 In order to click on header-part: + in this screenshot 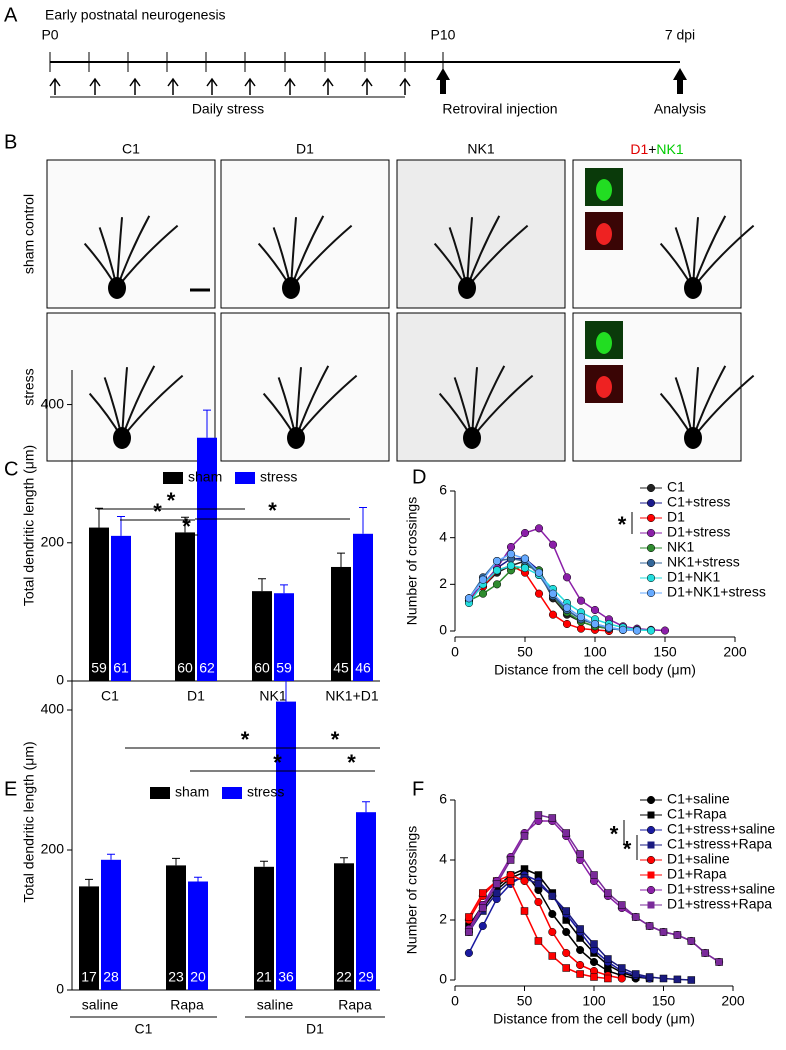, I will do `click(652, 149)`.